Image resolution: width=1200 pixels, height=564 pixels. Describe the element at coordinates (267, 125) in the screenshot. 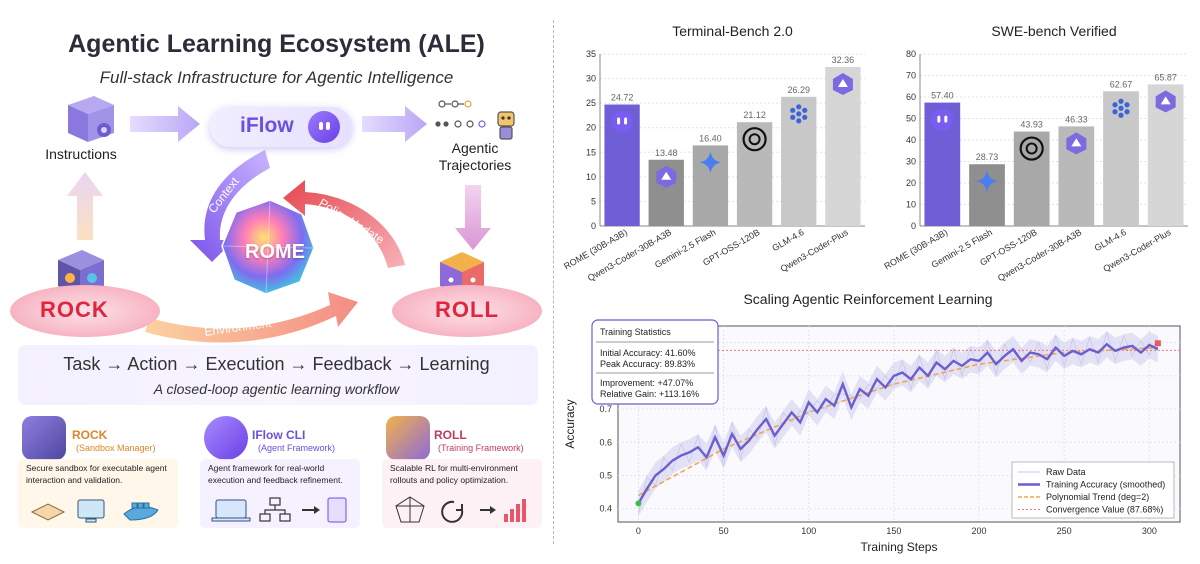

I see `iflow-label: iFlow` at that location.